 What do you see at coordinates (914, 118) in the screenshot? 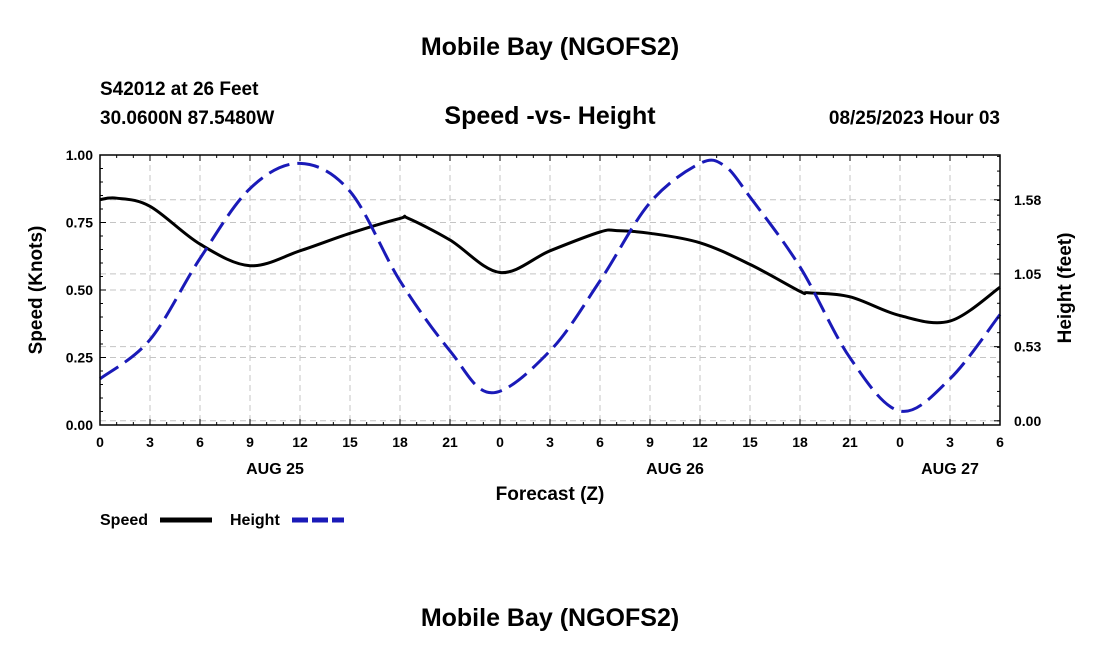
I see `datetime-label: 08/25/2023 Hour 03` at bounding box center [914, 118].